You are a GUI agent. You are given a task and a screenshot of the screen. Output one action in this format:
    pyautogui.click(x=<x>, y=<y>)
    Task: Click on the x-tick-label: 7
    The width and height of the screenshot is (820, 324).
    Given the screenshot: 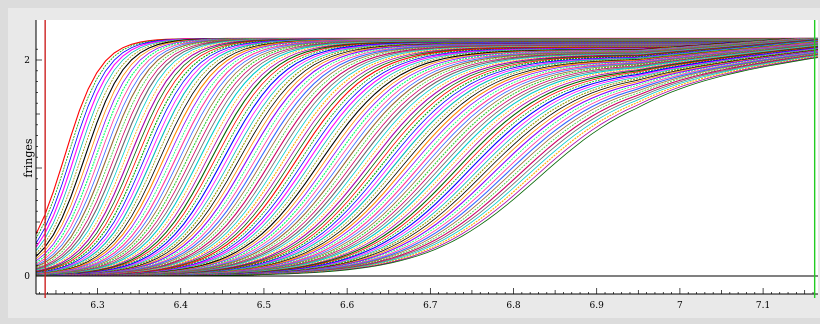 What is the action you would take?
    pyautogui.click(x=680, y=306)
    